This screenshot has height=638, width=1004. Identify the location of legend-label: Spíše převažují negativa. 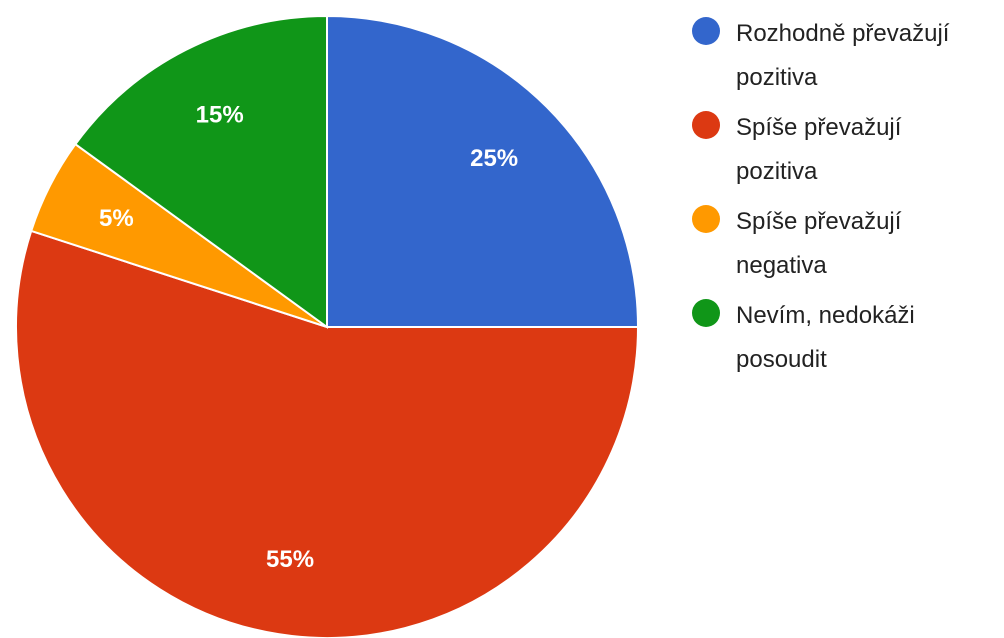
(819, 243).